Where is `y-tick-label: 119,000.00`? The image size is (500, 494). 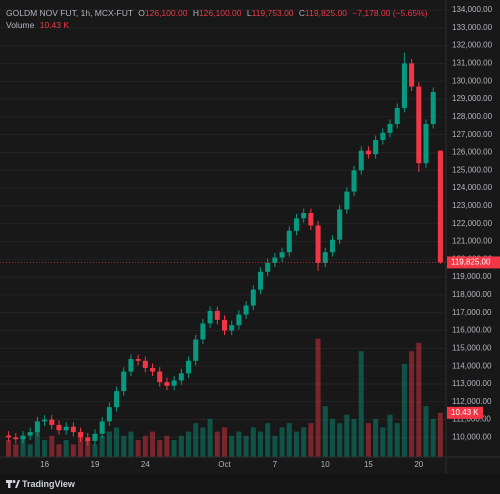 y-tick-label: 119,000.00 is located at coordinates (472, 276).